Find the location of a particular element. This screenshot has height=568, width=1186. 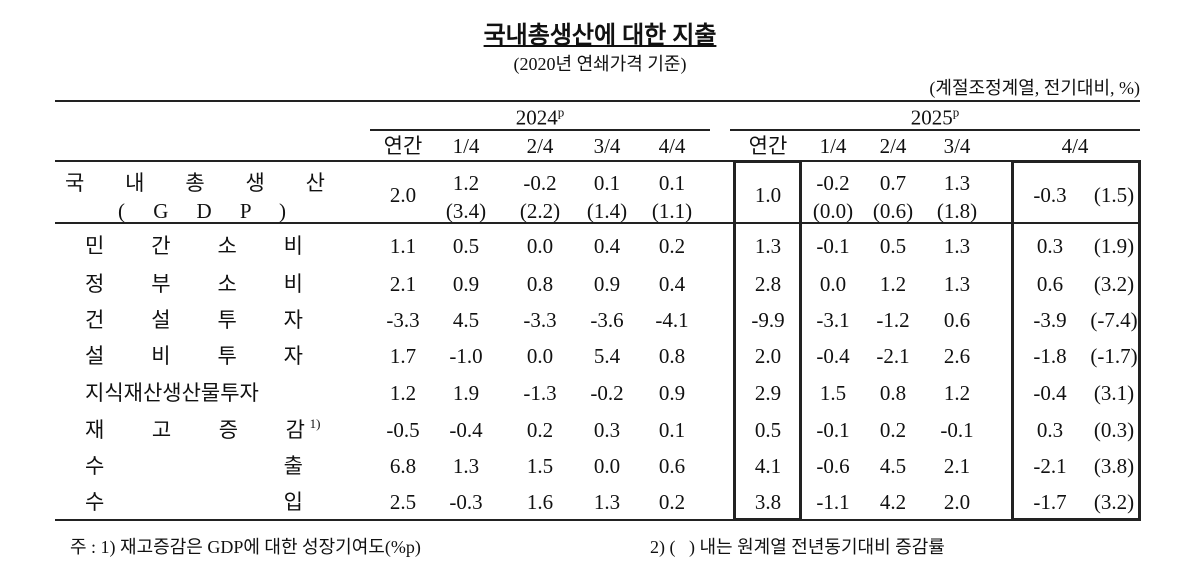

row-label: 설 비 투 자 is located at coordinates (194, 356).